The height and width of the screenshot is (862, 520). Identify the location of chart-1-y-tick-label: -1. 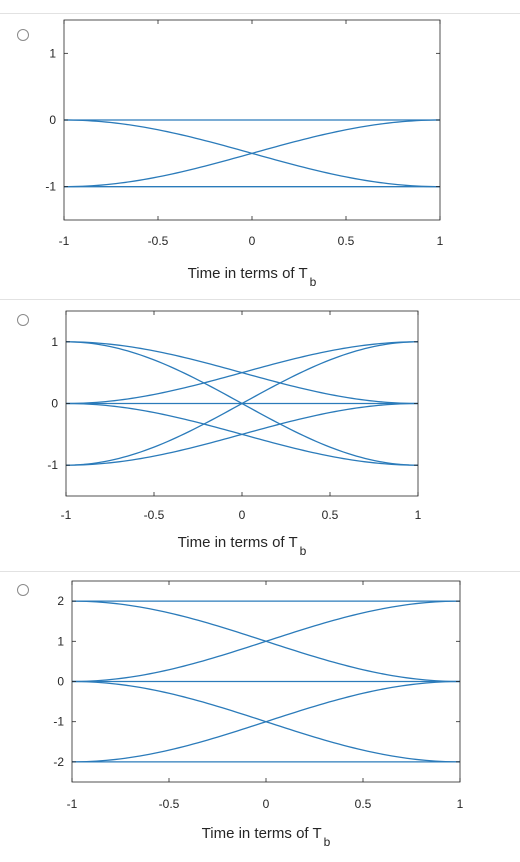
(50, 187).